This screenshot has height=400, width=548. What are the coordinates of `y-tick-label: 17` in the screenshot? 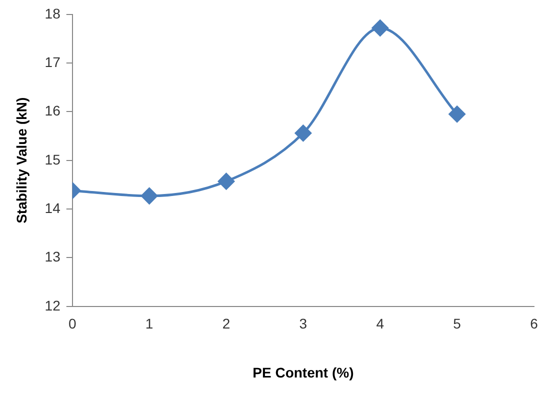 It's located at (52, 62).